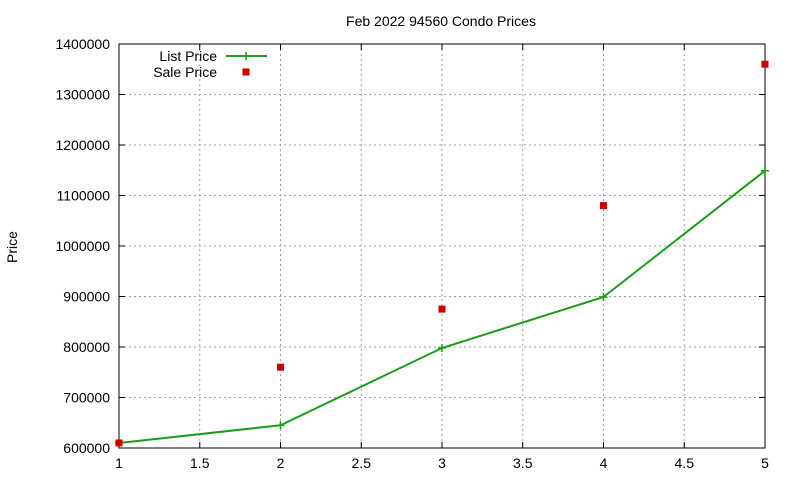  What do you see at coordinates (765, 463) in the screenshot?
I see `x-tick-label: 5` at bounding box center [765, 463].